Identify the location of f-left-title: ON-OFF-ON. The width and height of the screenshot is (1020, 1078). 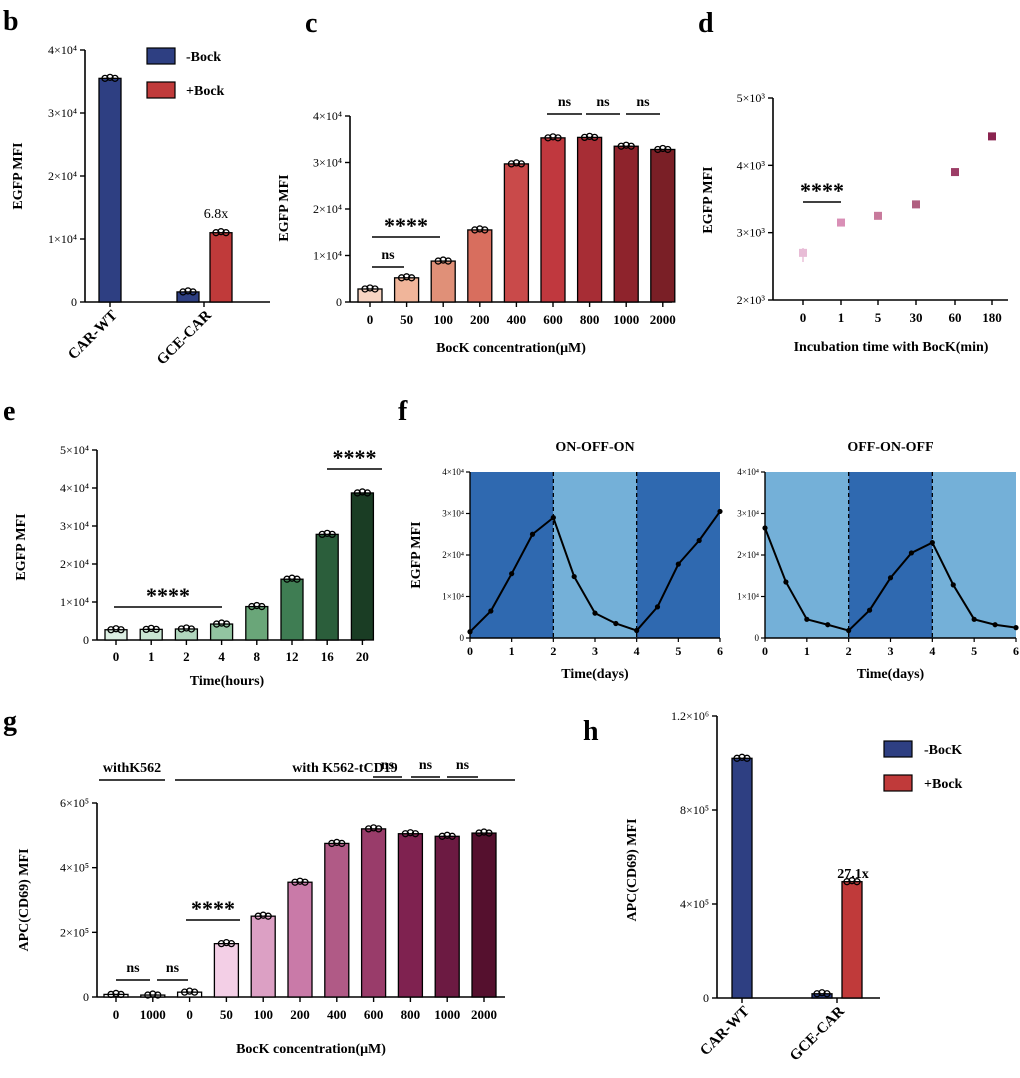
(594, 447).